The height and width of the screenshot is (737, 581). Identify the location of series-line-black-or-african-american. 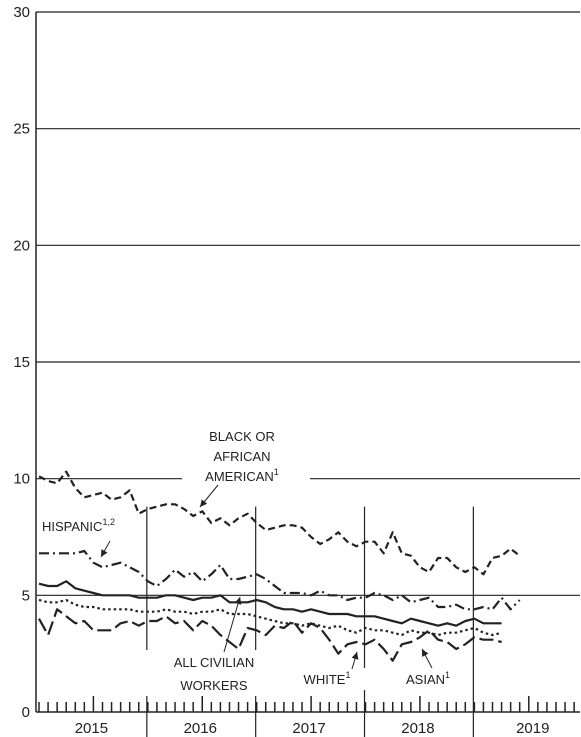
(279, 523).